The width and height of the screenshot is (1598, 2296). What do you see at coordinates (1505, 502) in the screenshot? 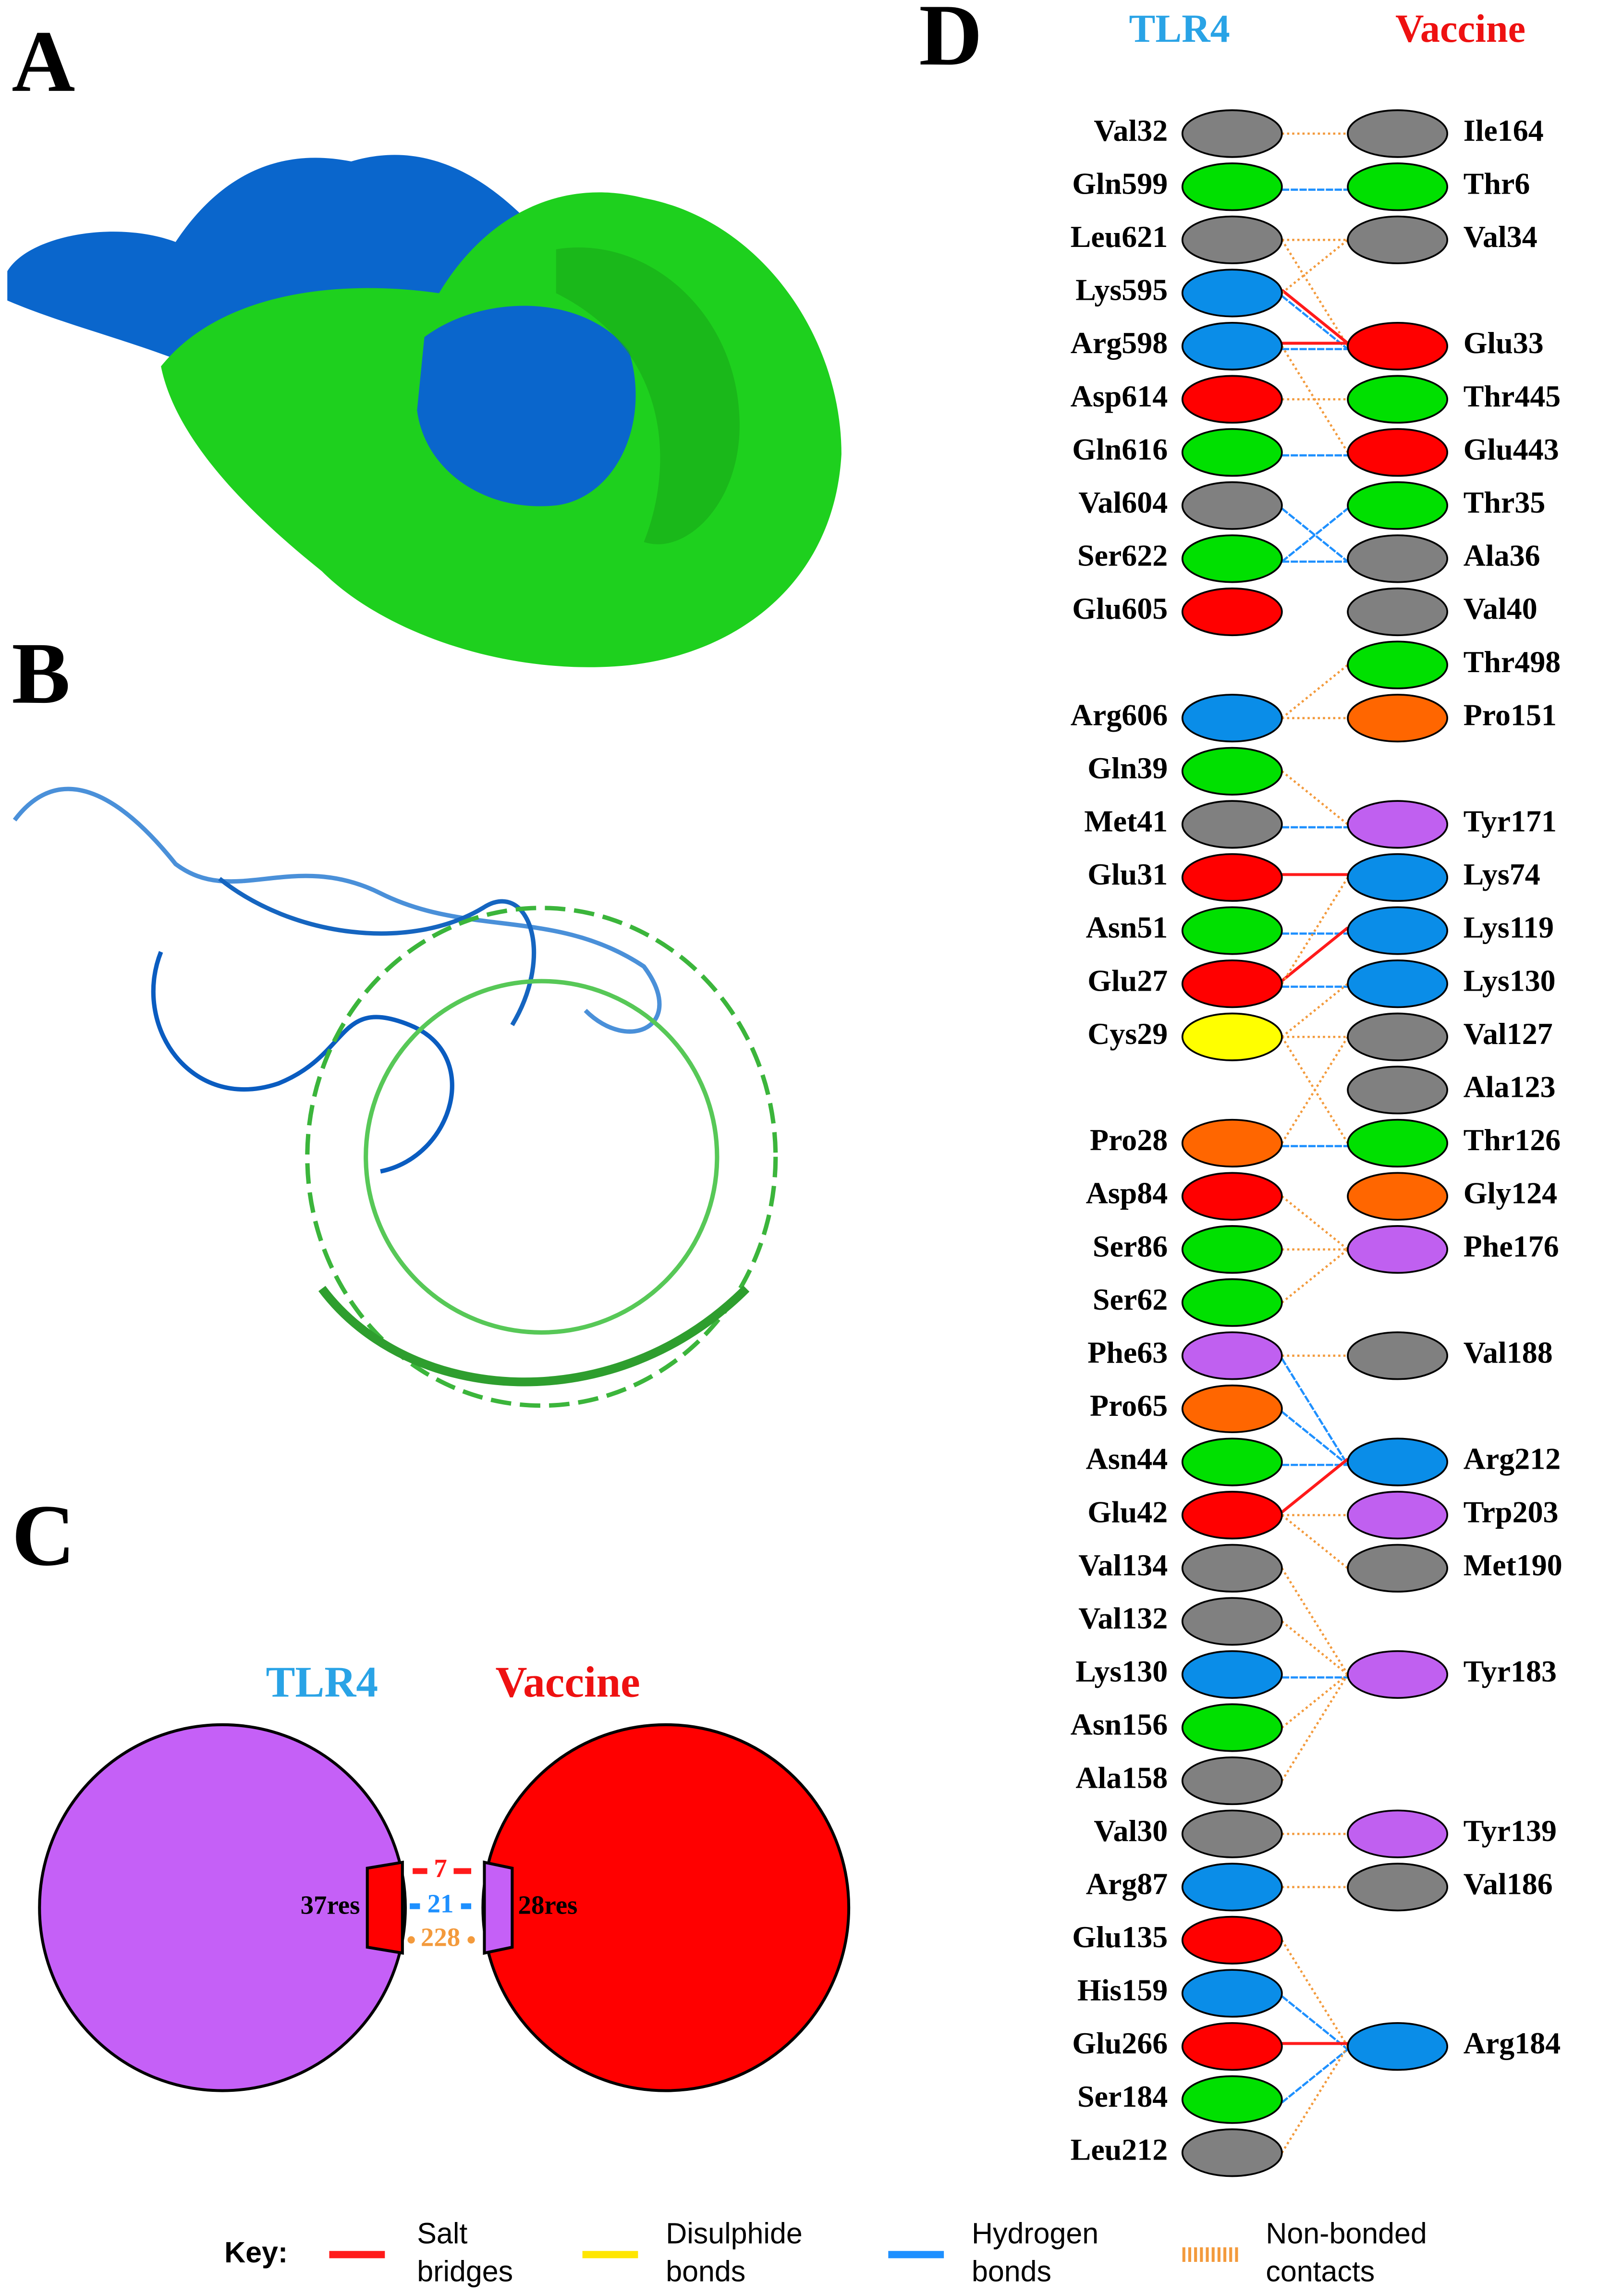
I see `residue-label: Thr35` at bounding box center [1505, 502].